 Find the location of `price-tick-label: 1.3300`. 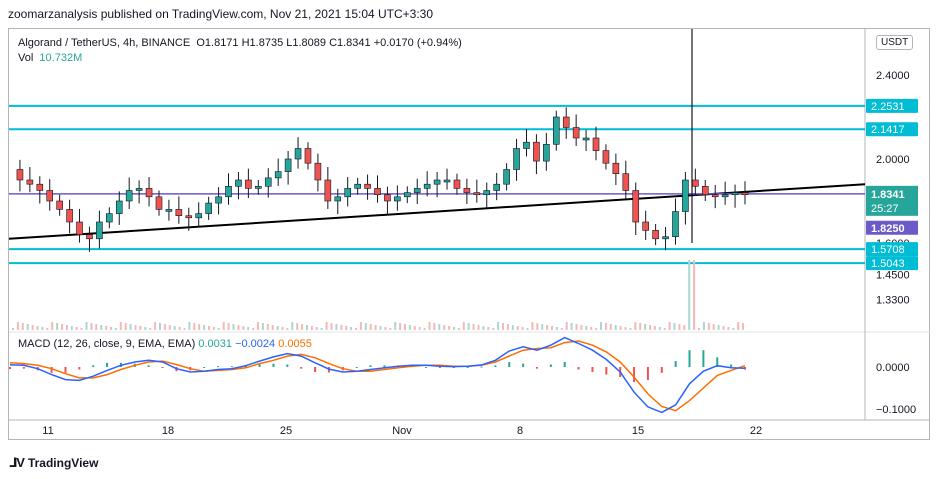

price-tick-label: 1.3300 is located at coordinates (893, 301).